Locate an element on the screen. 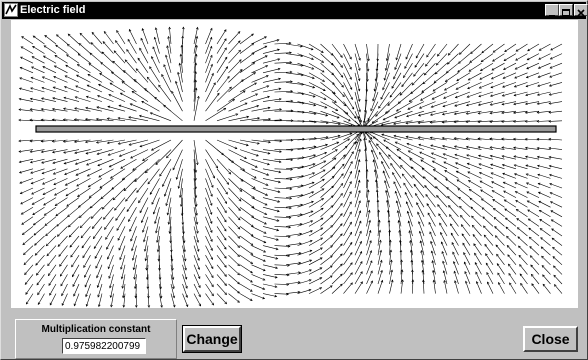 This screenshot has height=360, width=588. minimize-button is located at coordinates (552, 10).